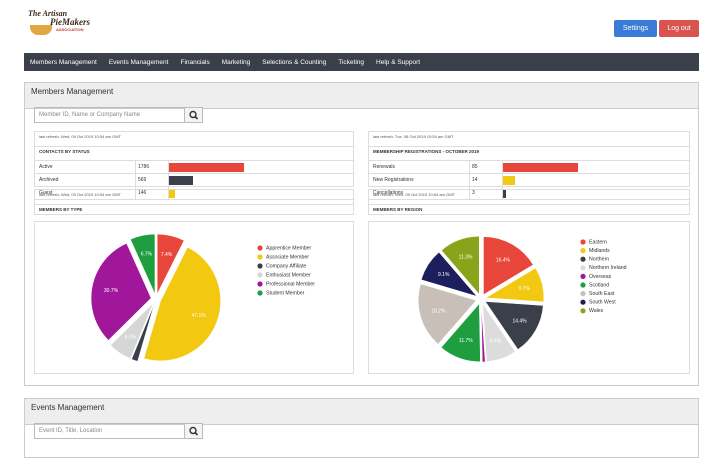 The width and height of the screenshot is (721, 458). Describe the element at coordinates (288, 275) in the screenshot. I see `legend-label: Enthusiast Member` at that location.